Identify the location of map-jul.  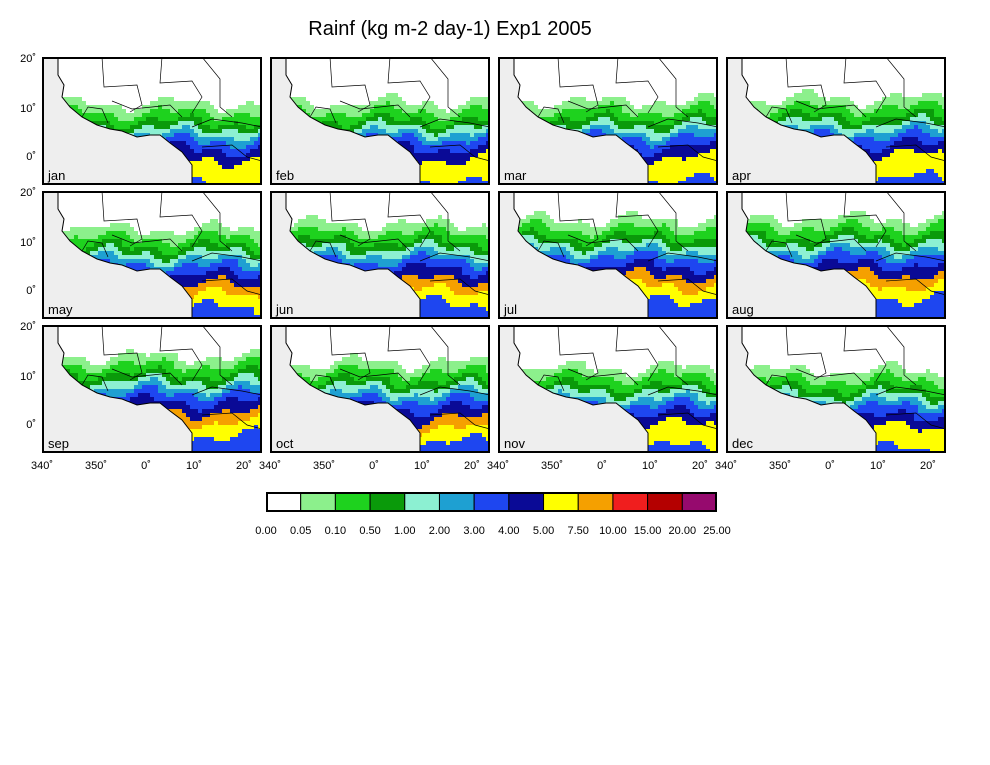
(608, 255).